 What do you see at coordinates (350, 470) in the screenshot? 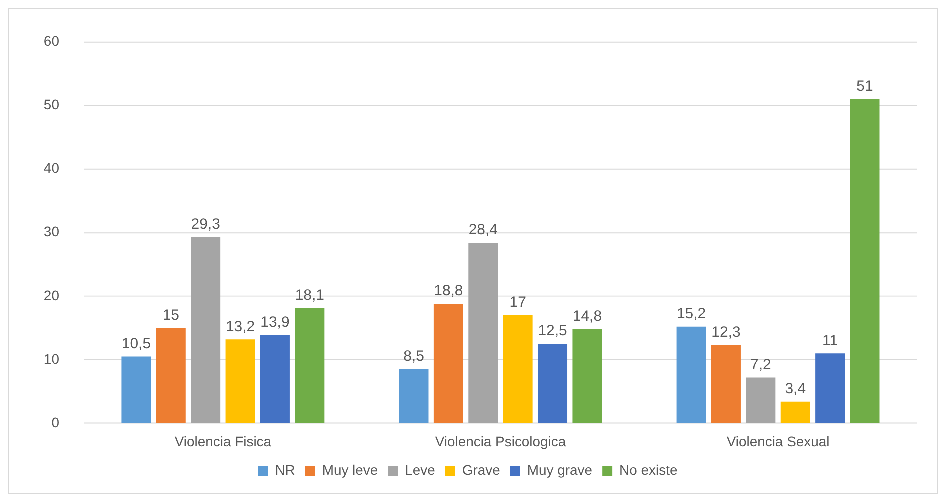
I see `legend-label: Muy leve` at bounding box center [350, 470].